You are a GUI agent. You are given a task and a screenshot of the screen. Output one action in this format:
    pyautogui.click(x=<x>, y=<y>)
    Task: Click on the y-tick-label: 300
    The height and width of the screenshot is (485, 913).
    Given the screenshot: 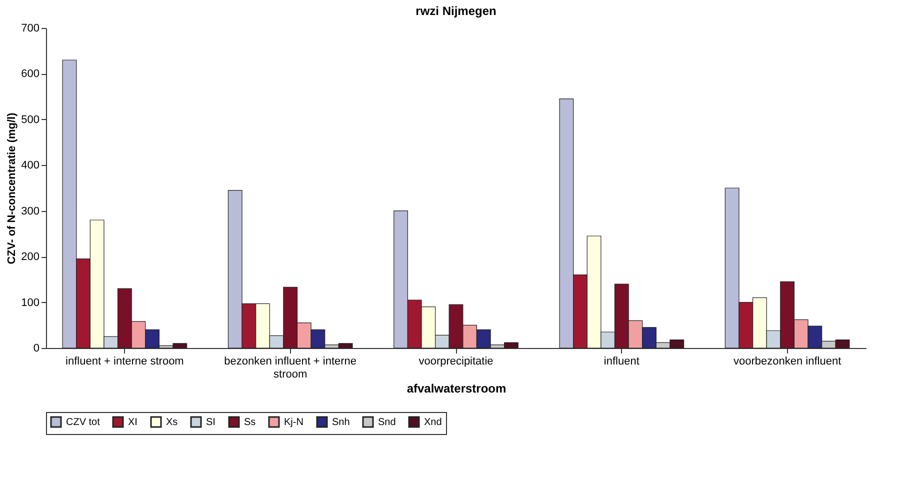 What is the action you would take?
    pyautogui.click(x=30, y=211)
    